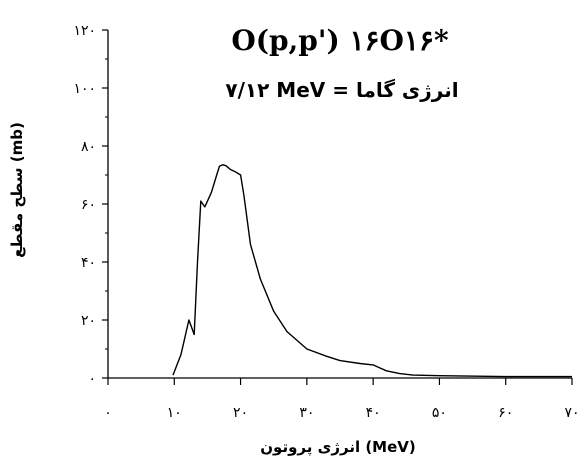  I want to click on x-tick-label: ۵۰, so click(439, 413).